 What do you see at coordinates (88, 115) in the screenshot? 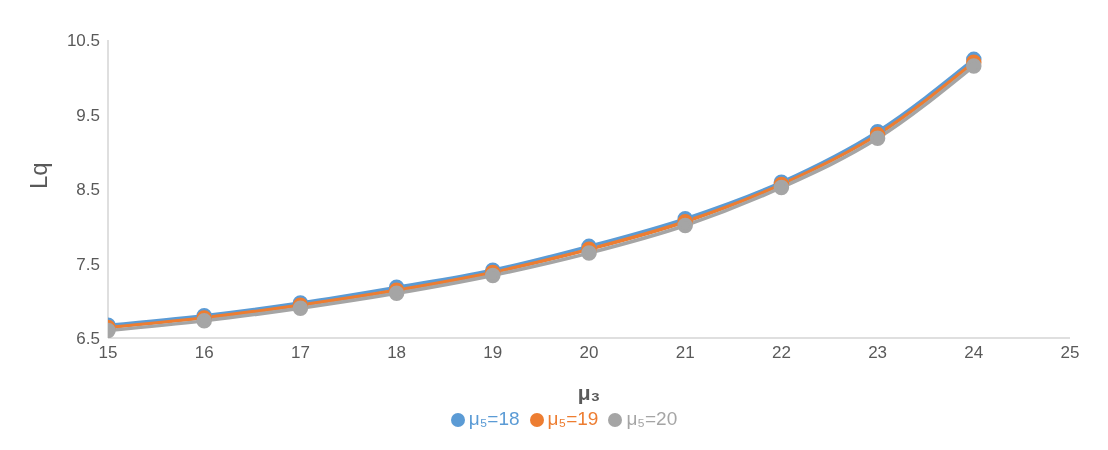
I see `y-tick-label: 9.5` at bounding box center [88, 115].